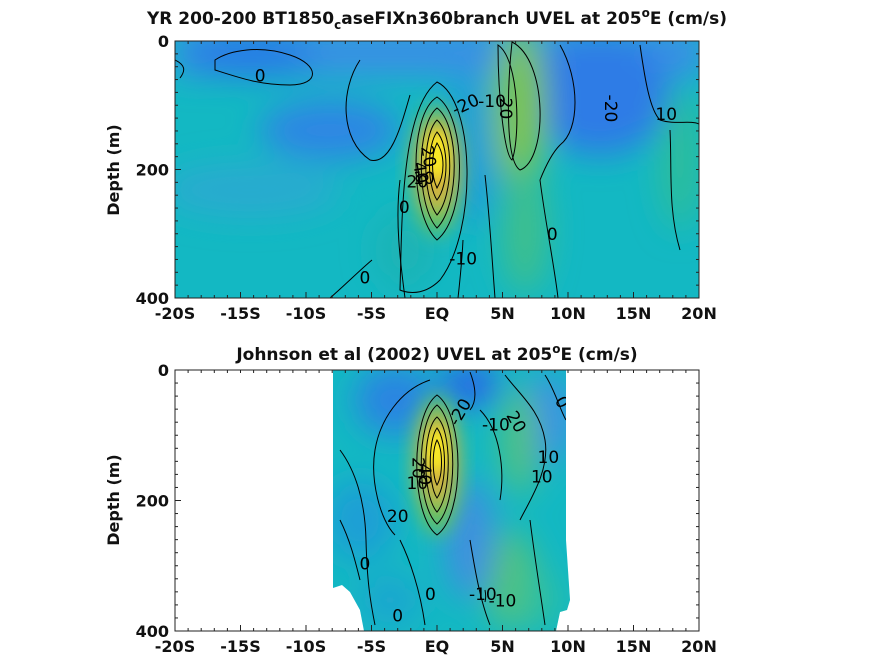 The height and width of the screenshot is (656, 875). I want to click on y-axis-label-top: Depth (m), so click(113, 170).